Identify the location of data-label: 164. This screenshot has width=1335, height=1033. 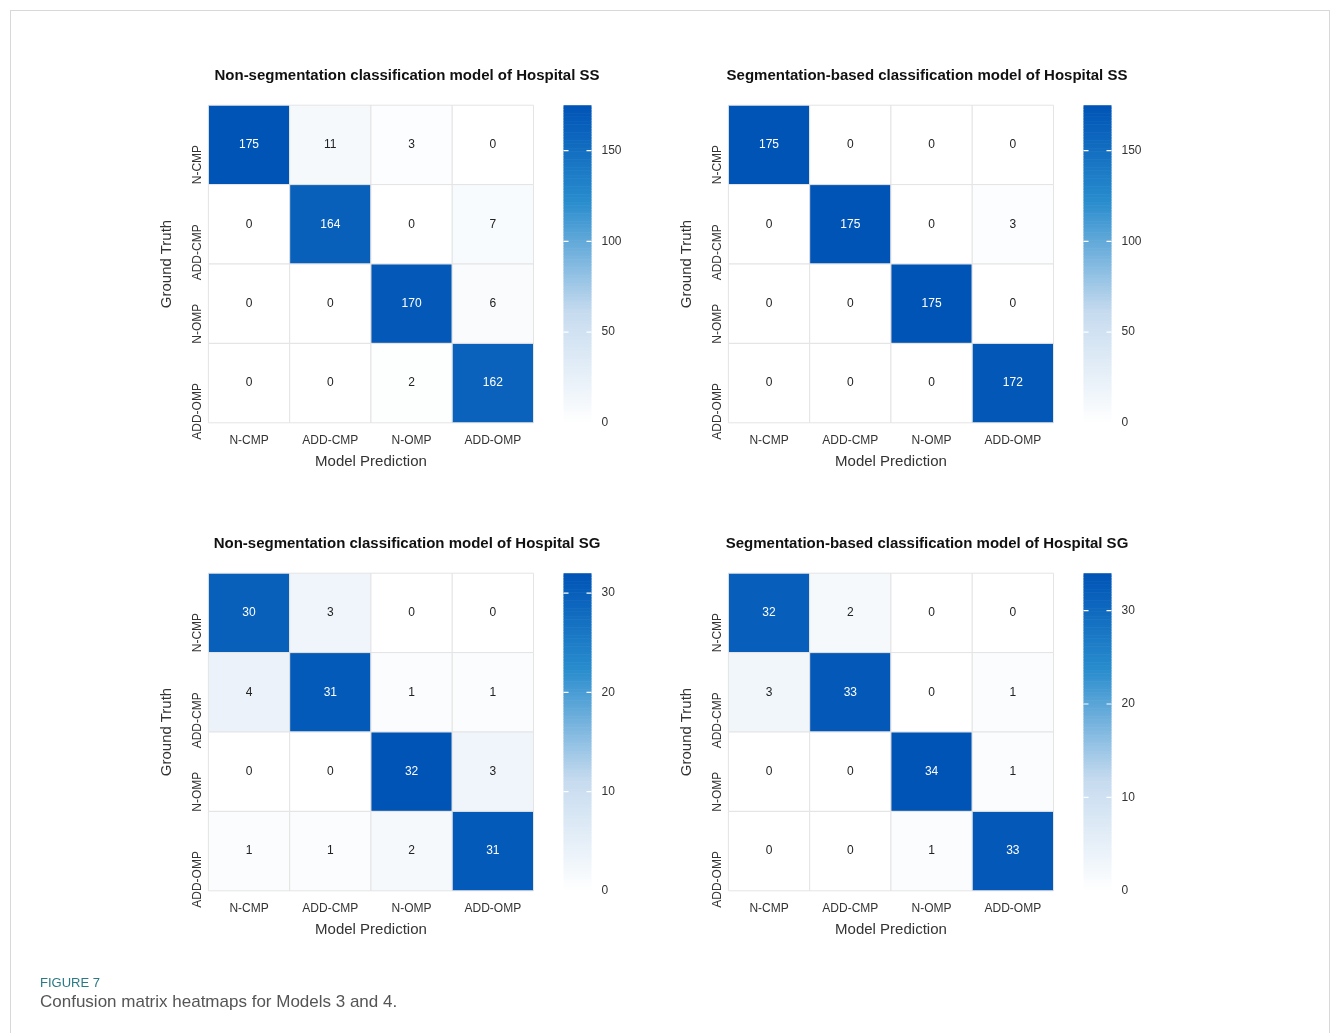
(330, 223).